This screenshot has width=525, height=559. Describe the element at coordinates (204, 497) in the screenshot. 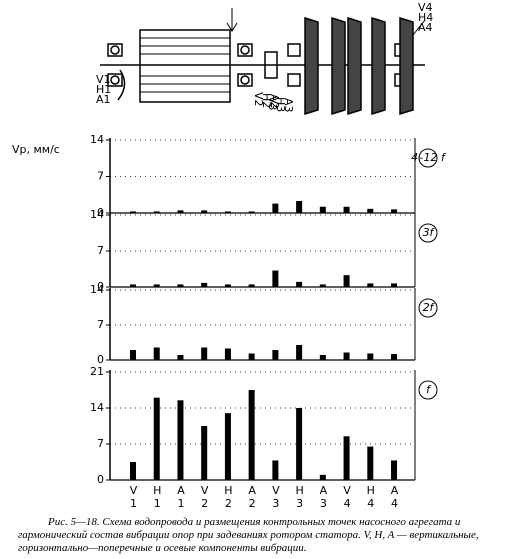

I see `x-tick-label: V2` at that location.